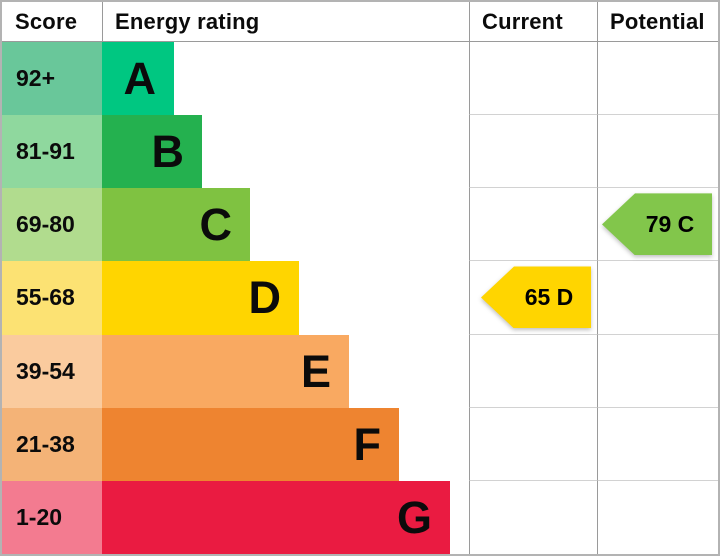 This screenshot has width=720, height=556. Describe the element at coordinates (533, 371) in the screenshot. I see `current-cell-E` at that location.